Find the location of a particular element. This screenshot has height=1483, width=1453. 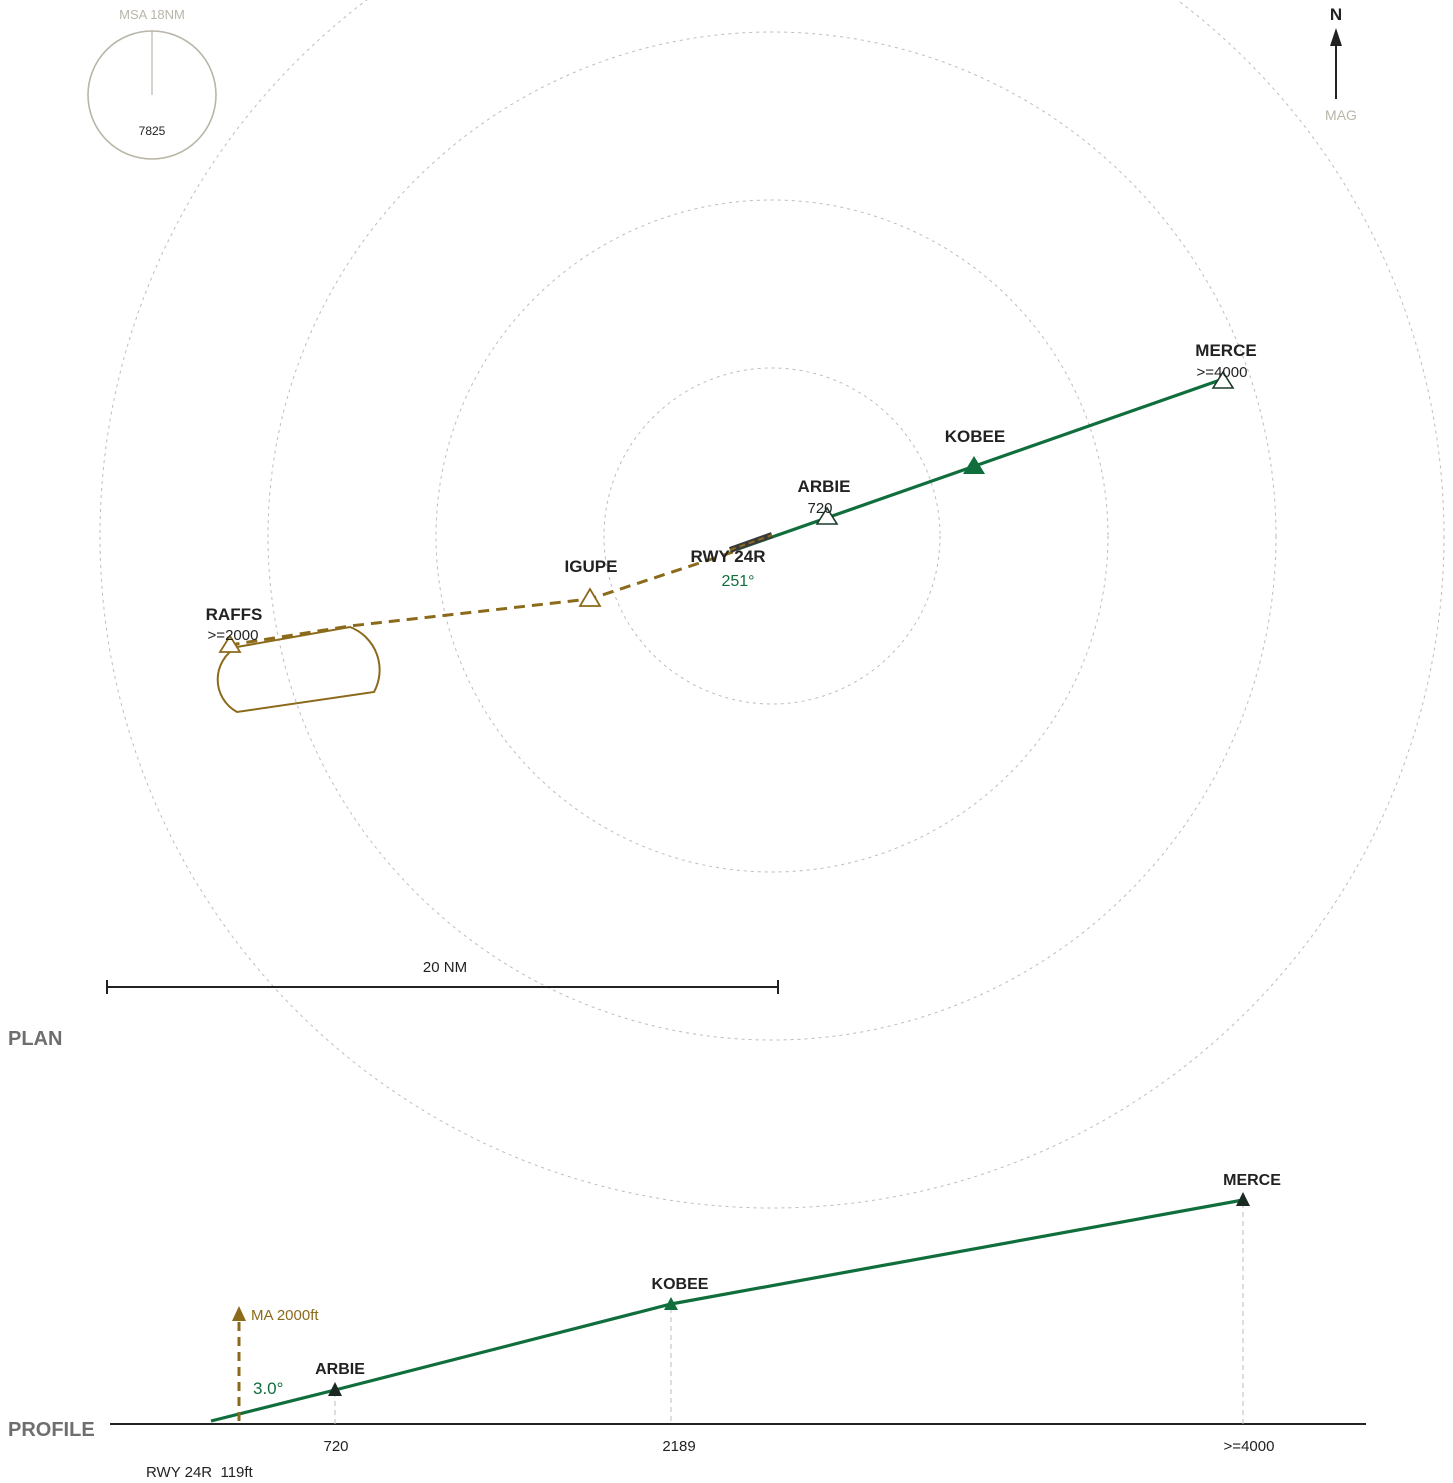

waypoint-altitude: 720 is located at coordinates (819, 508).